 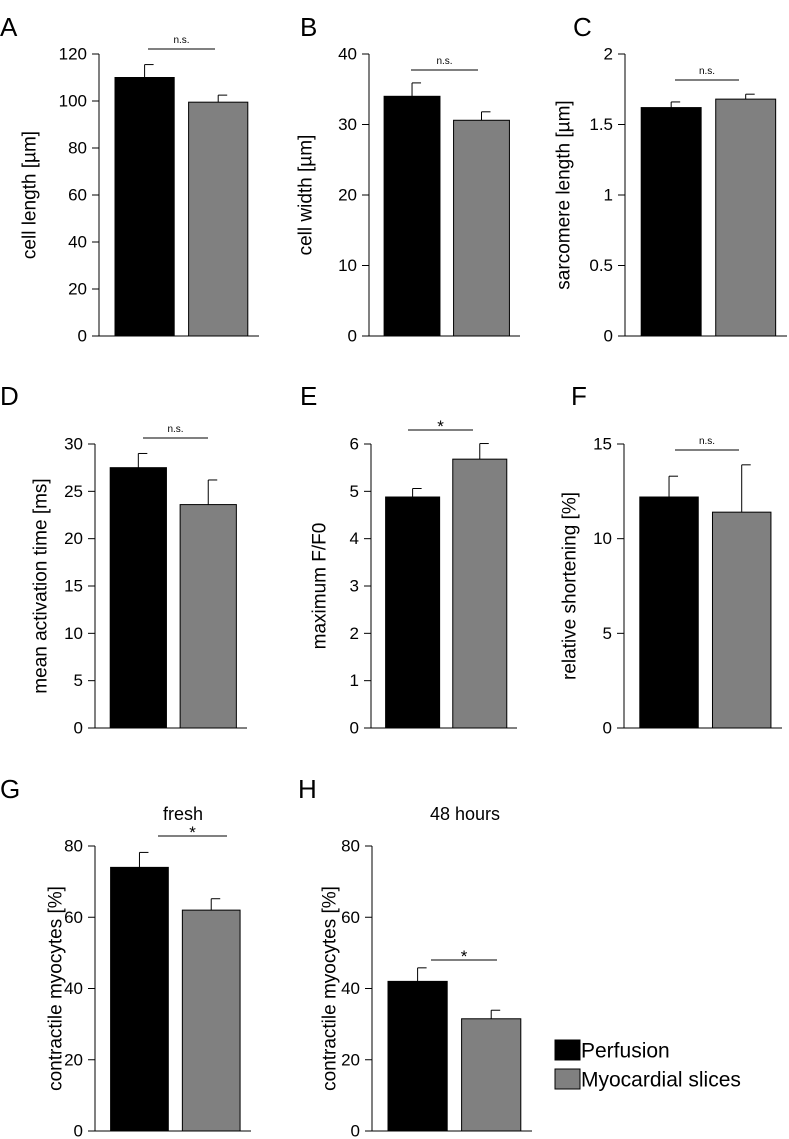 I want to click on legend-label-perfusion: Perfusion, so click(x=625, y=1051).